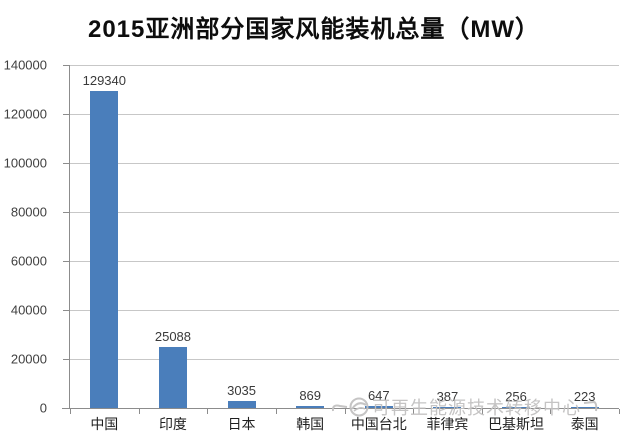  What do you see at coordinates (172, 424) in the screenshot?
I see `x-axis-label: 印度` at bounding box center [172, 424].